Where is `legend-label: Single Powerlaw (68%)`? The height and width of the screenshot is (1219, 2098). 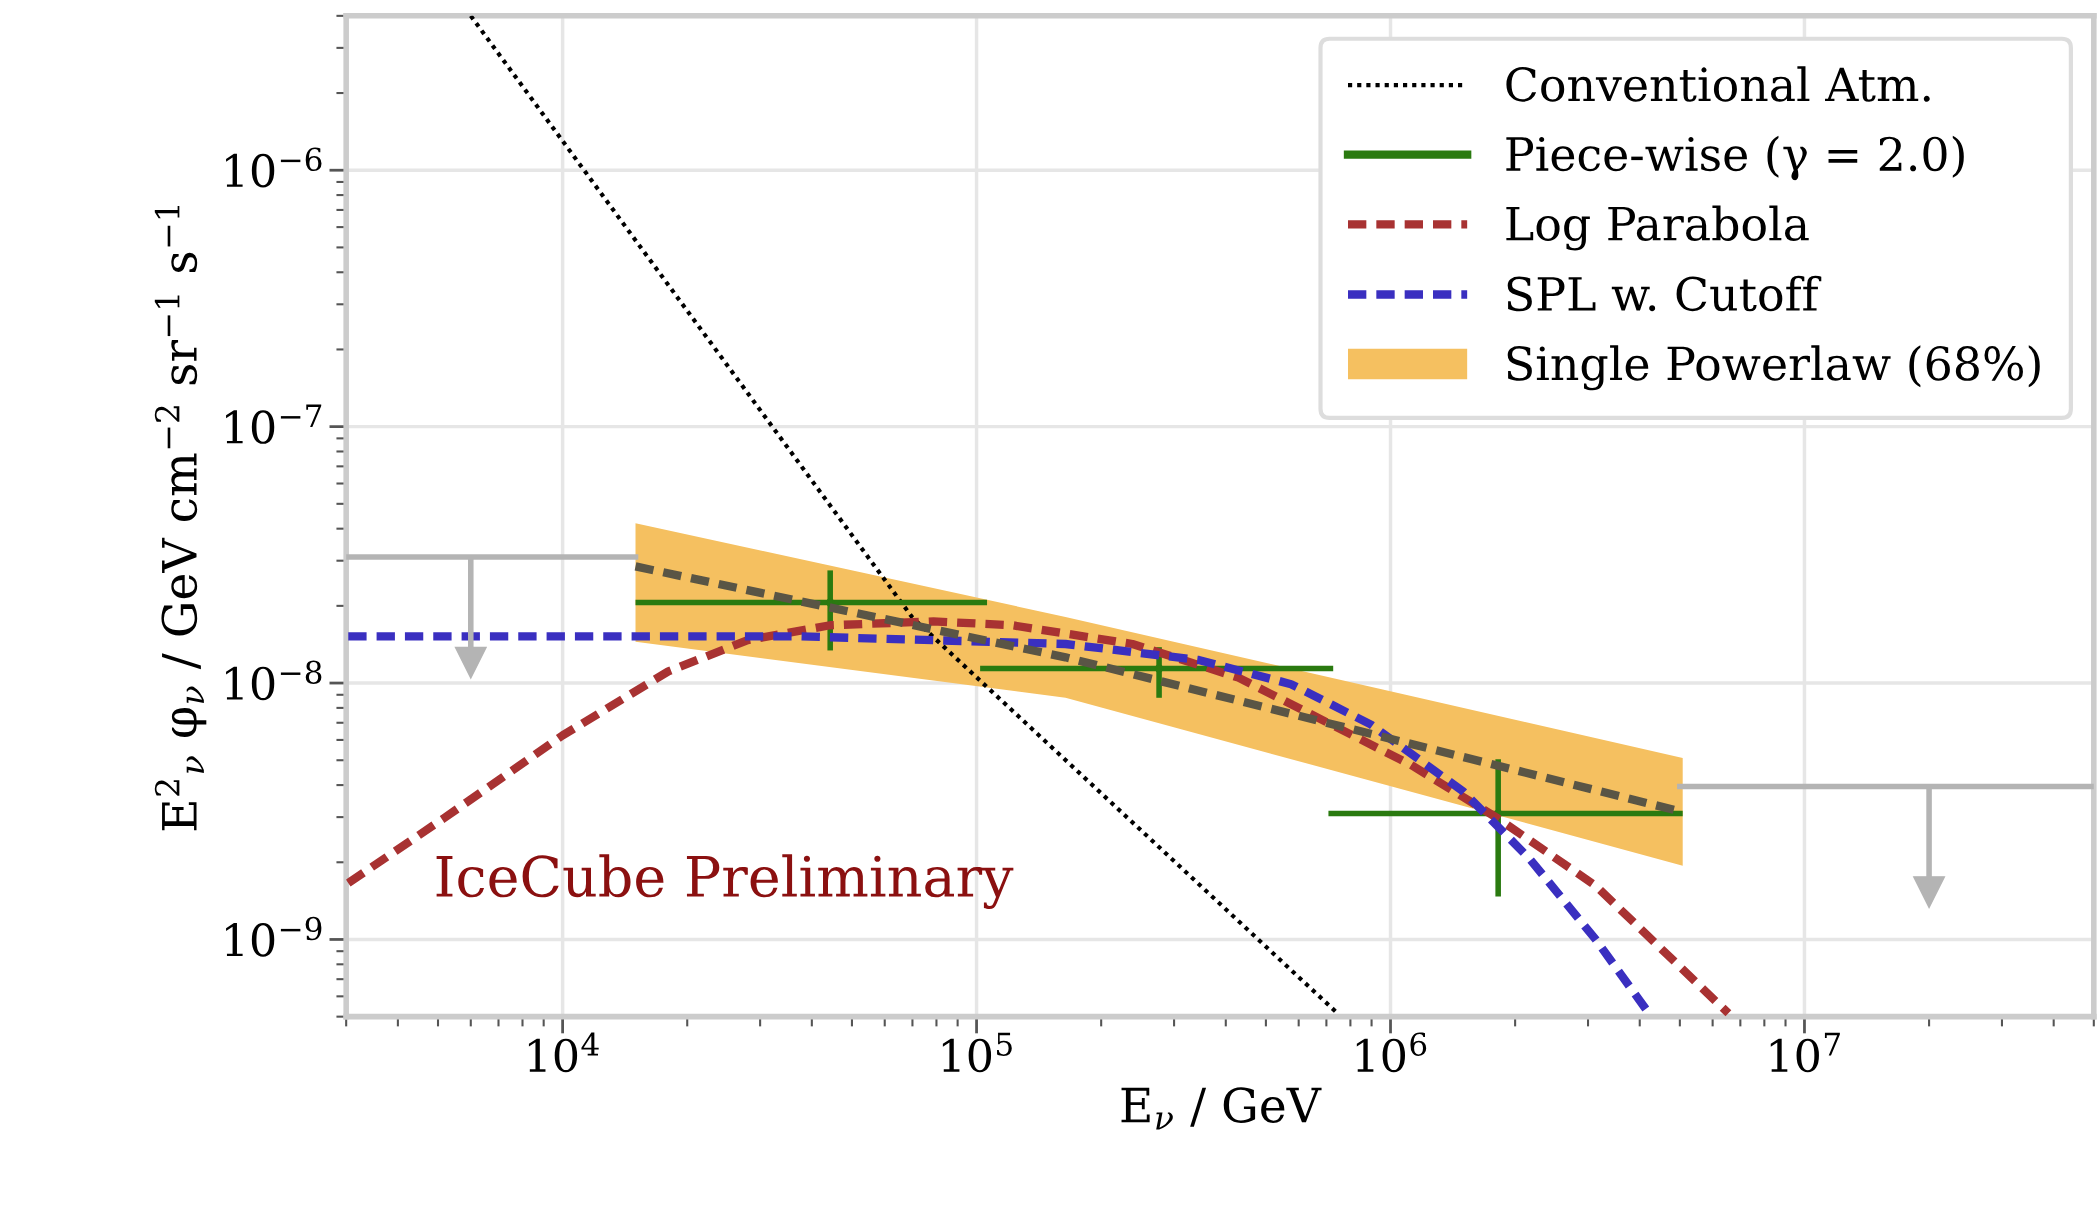
legend-label: Single Powerlaw (68%) is located at coordinates (1773, 368).